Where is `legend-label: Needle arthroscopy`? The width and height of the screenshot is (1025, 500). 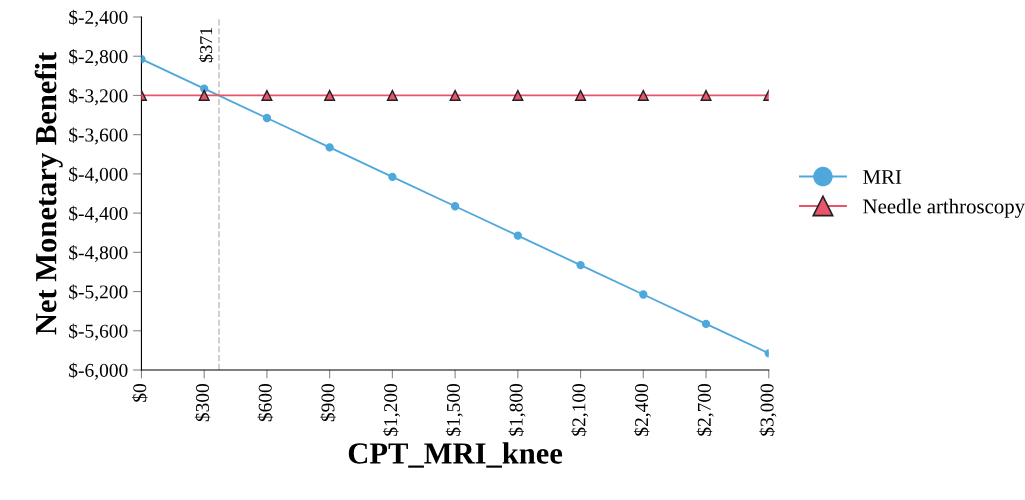
legend-label: Needle arthroscopy is located at coordinates (944, 208).